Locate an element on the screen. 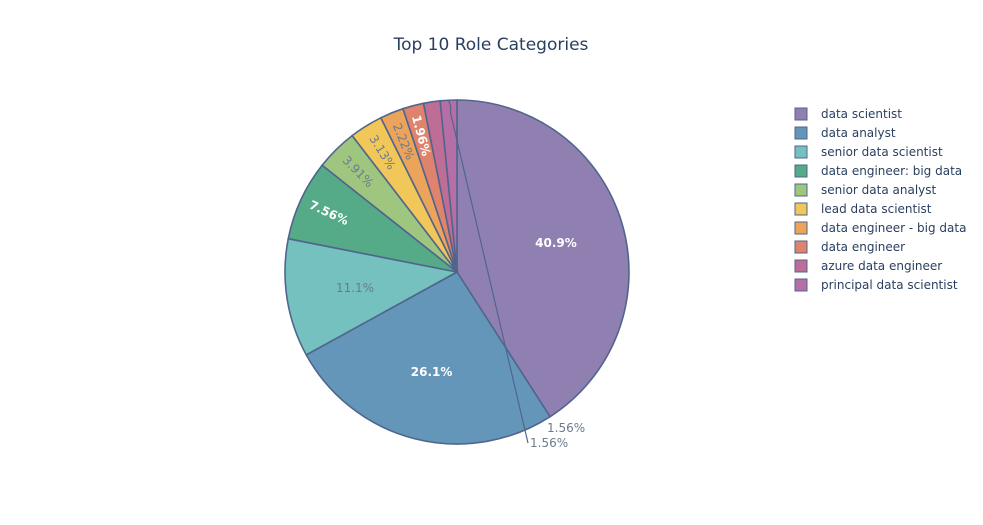  legend-item: principal data scientist is located at coordinates (876, 285).